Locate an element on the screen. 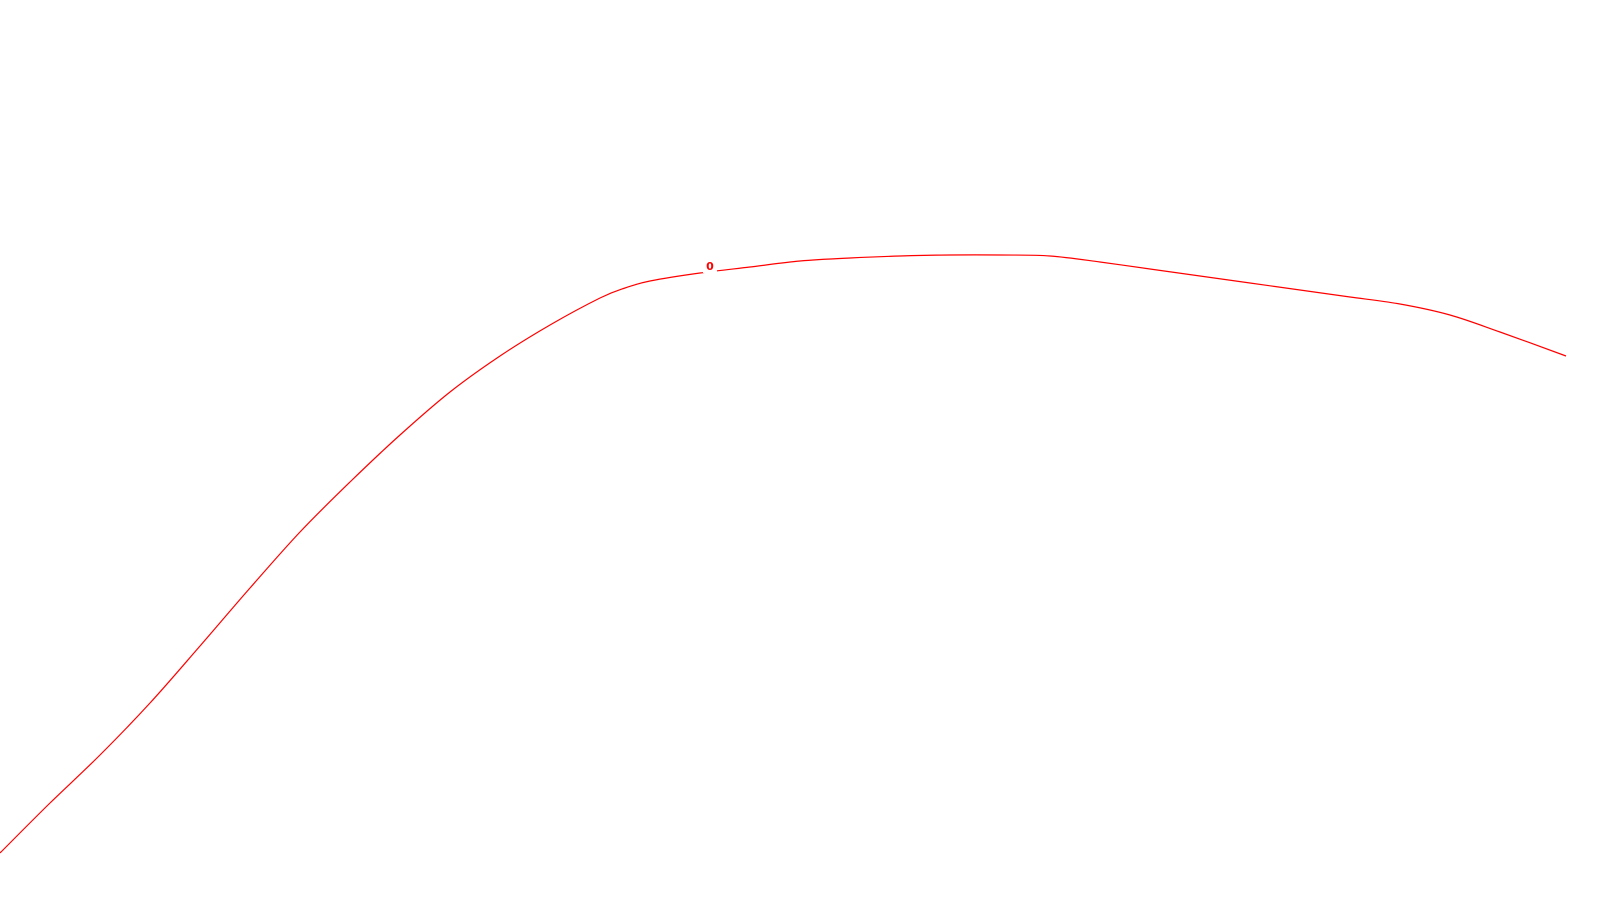 This screenshot has width=1600, height=900. contour-label-background is located at coordinates (710, 266).